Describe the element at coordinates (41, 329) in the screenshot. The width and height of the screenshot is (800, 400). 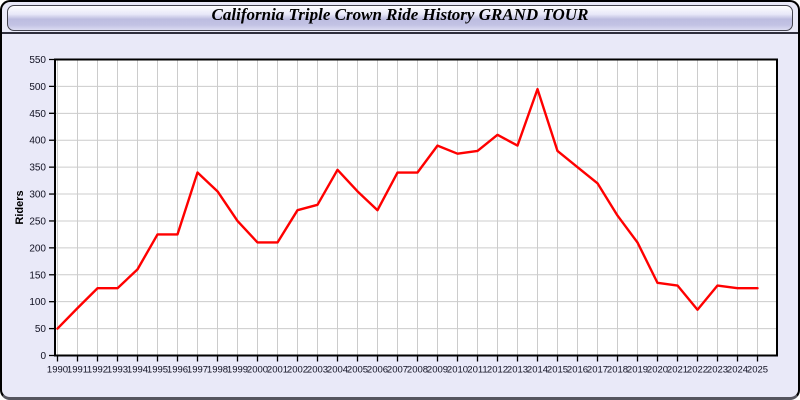
I see `y-axis-tick-label: 50` at that location.